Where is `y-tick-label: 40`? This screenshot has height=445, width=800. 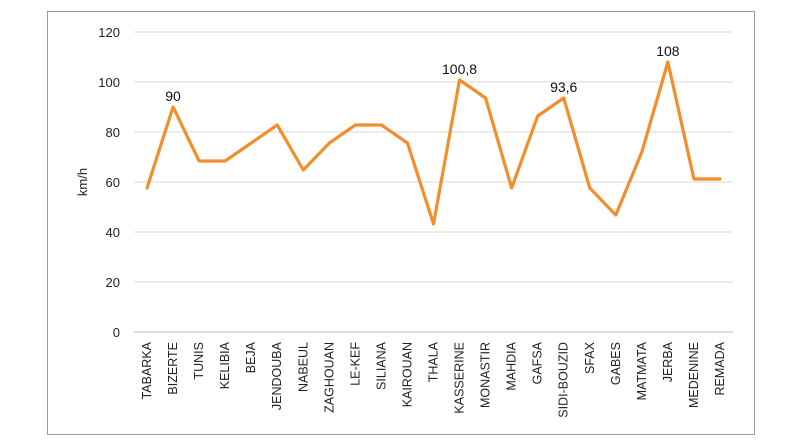 y-tick-label: 40 is located at coordinates (113, 232).